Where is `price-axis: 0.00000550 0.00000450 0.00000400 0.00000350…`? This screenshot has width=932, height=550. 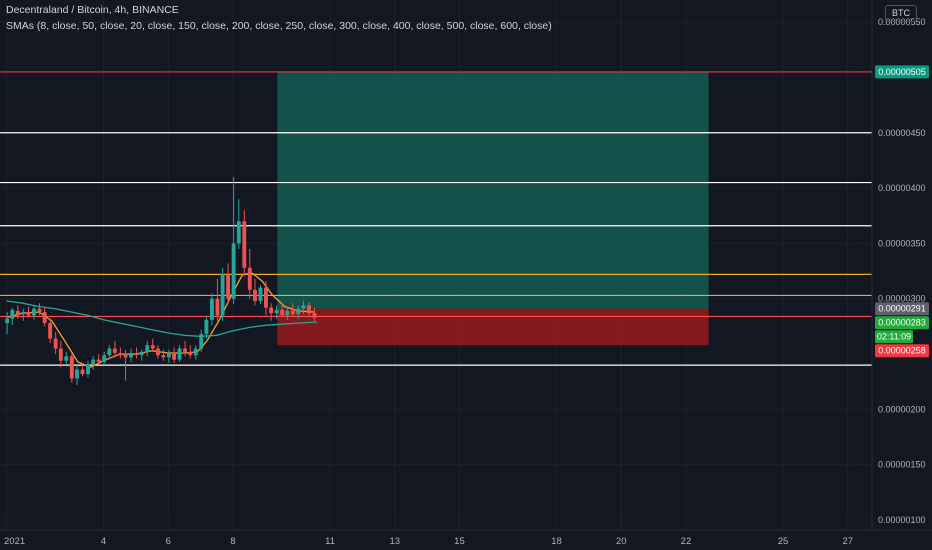
price-axis: 0.00000550 0.00000450 0.00000400 0.00000350… is located at coordinates (902, 271).